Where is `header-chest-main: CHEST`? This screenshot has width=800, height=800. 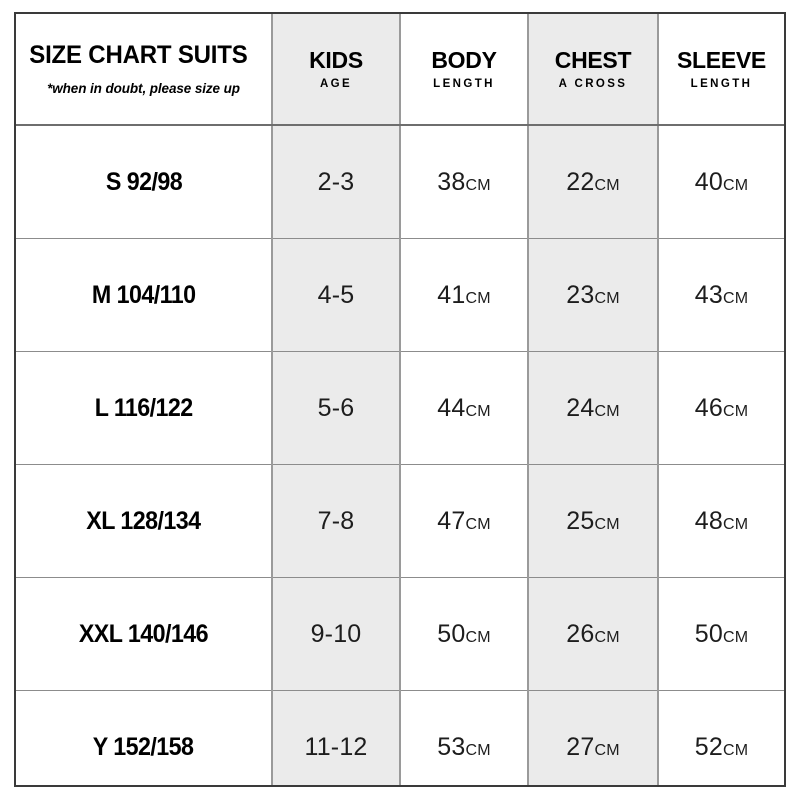
header-chest-main: CHEST is located at coordinates (593, 60).